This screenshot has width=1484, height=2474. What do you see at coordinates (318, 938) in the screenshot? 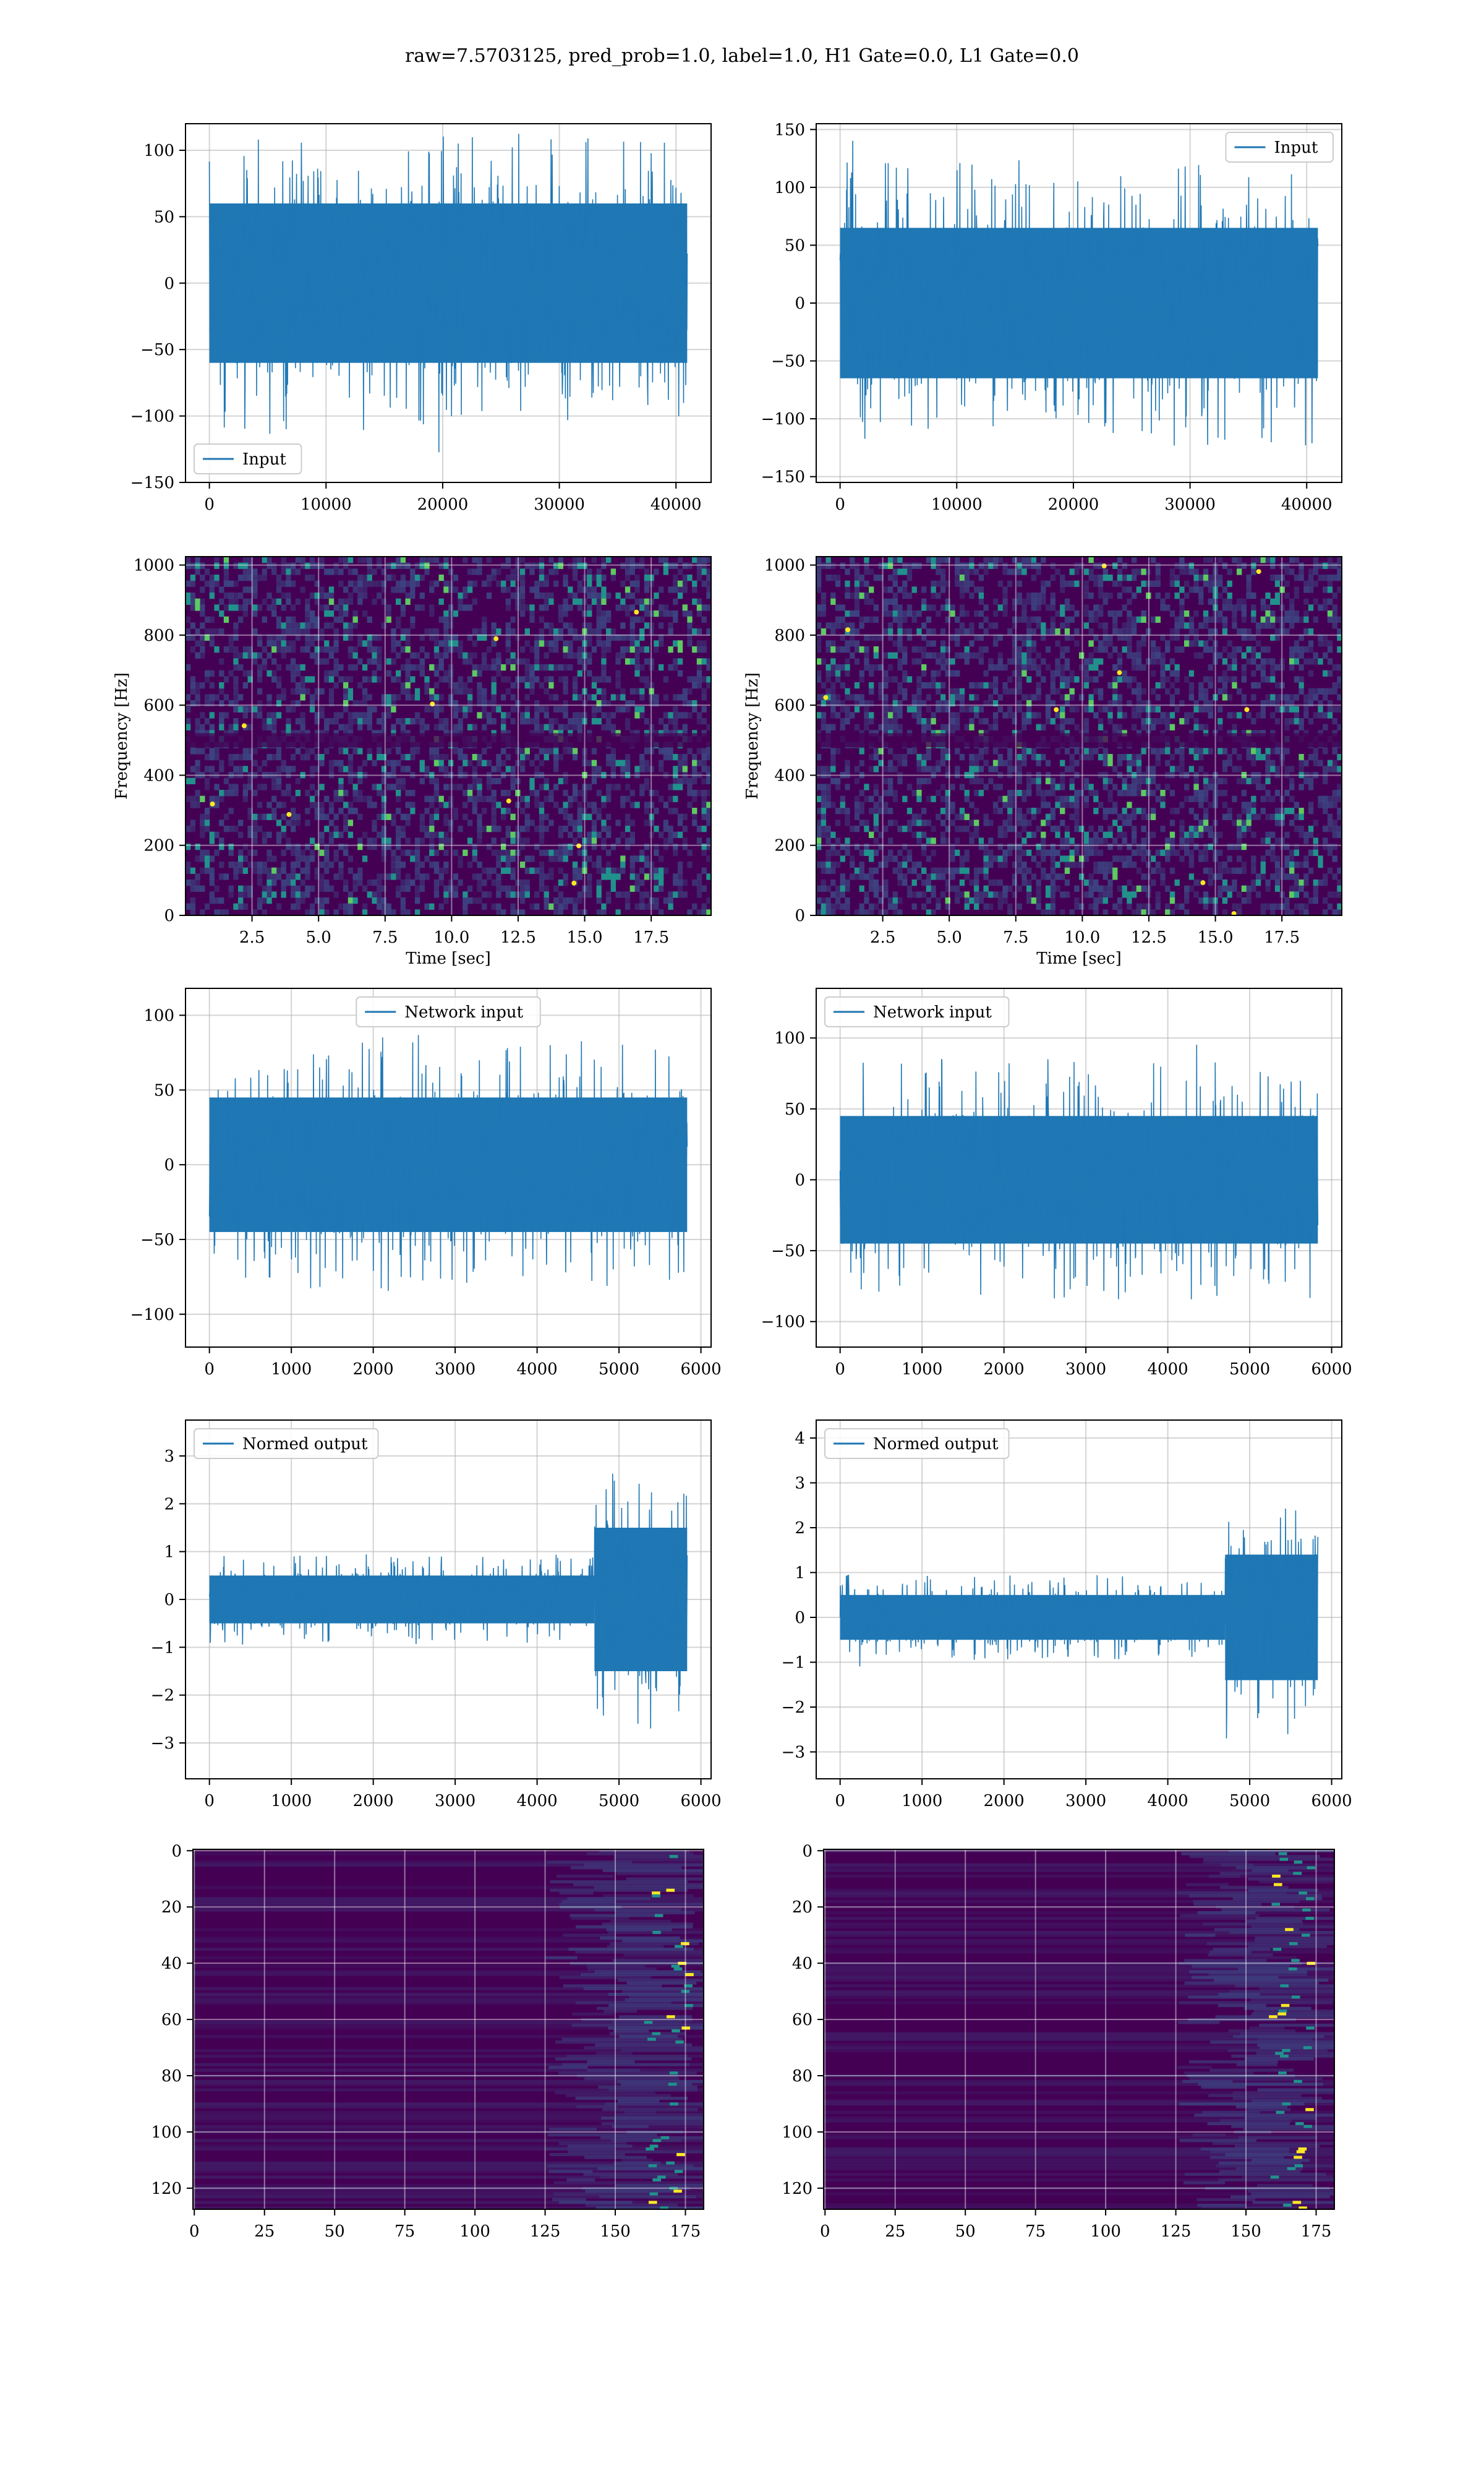
I see `x-tick-label: 5.0` at bounding box center [318, 938].